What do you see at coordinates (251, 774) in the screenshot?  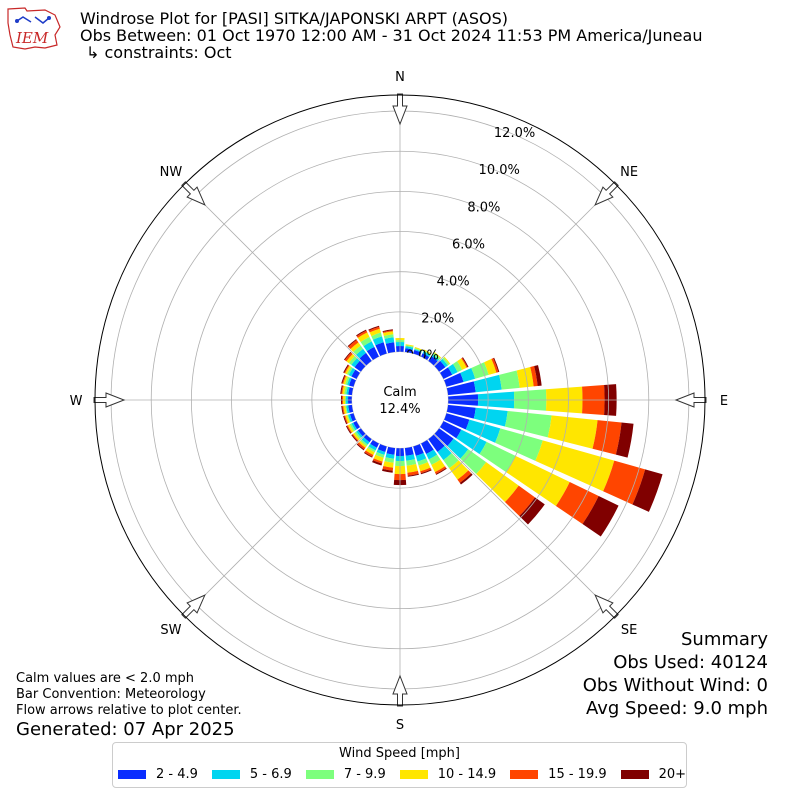 I see `legend-item: 5 - 6.9` at bounding box center [251, 774].